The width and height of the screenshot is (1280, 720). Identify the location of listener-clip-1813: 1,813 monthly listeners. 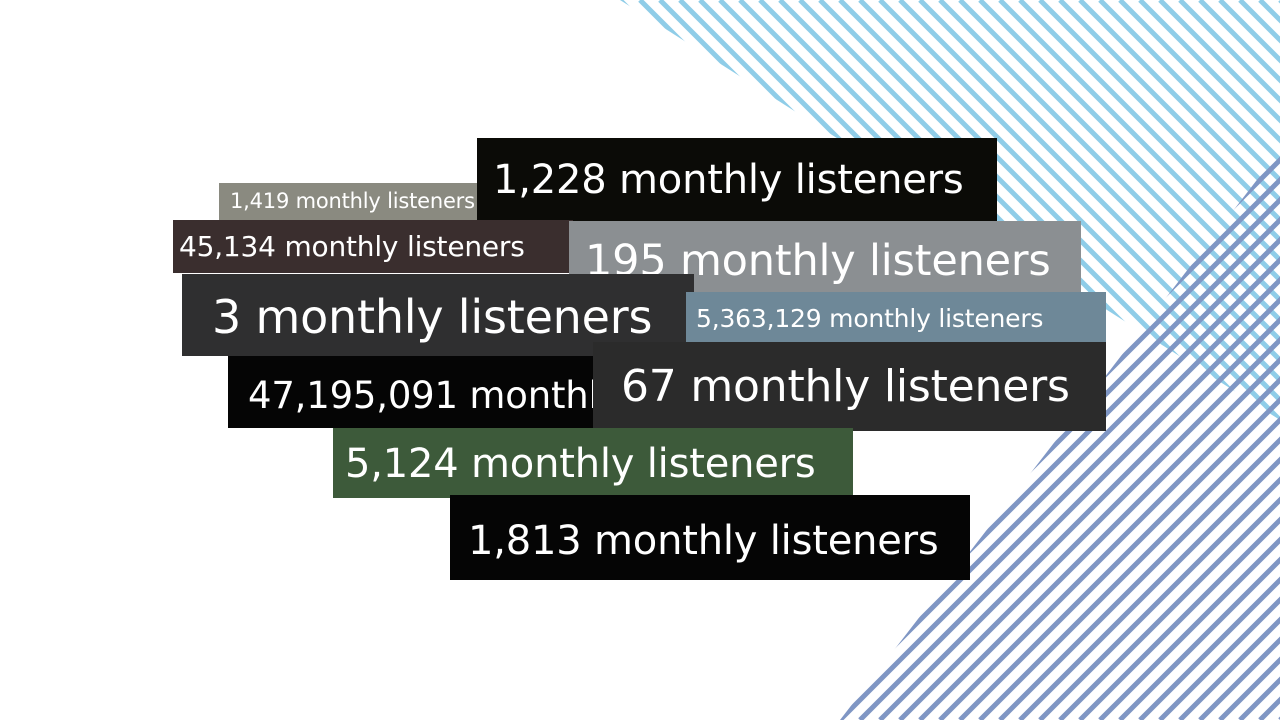
(710, 537).